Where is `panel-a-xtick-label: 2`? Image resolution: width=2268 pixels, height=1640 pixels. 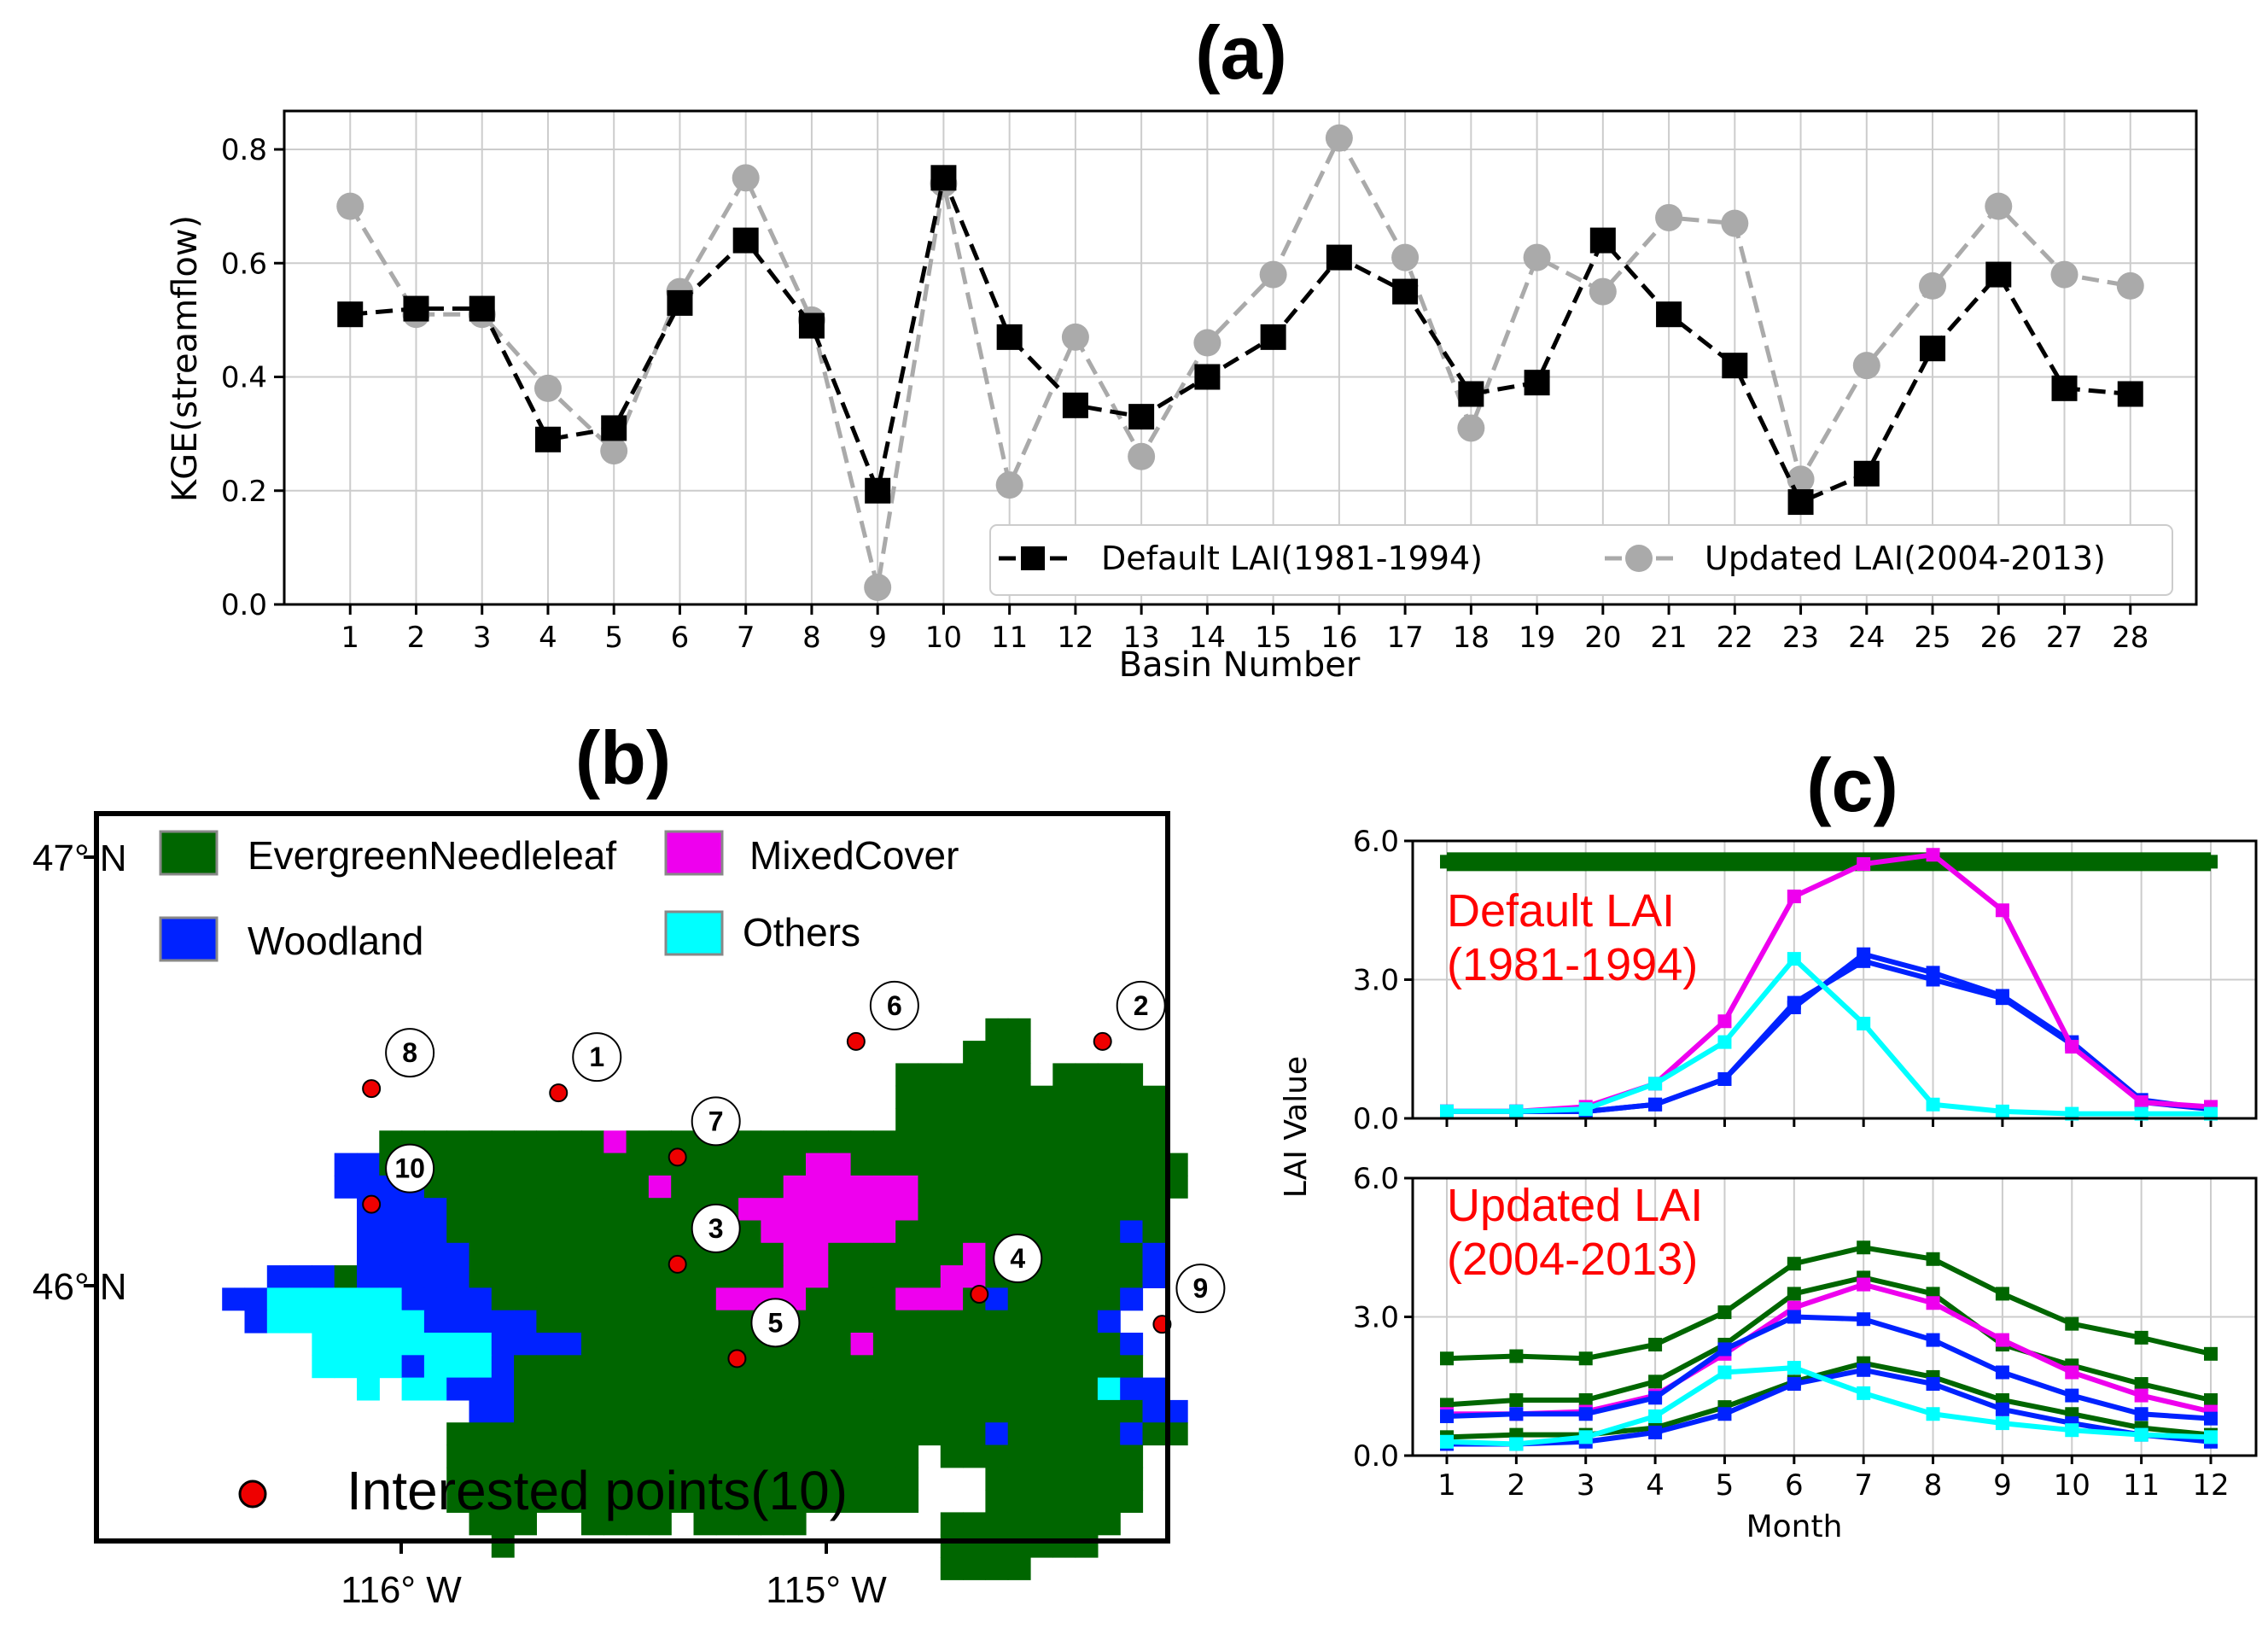
panel-a-xtick-label: 2 is located at coordinates (416, 638).